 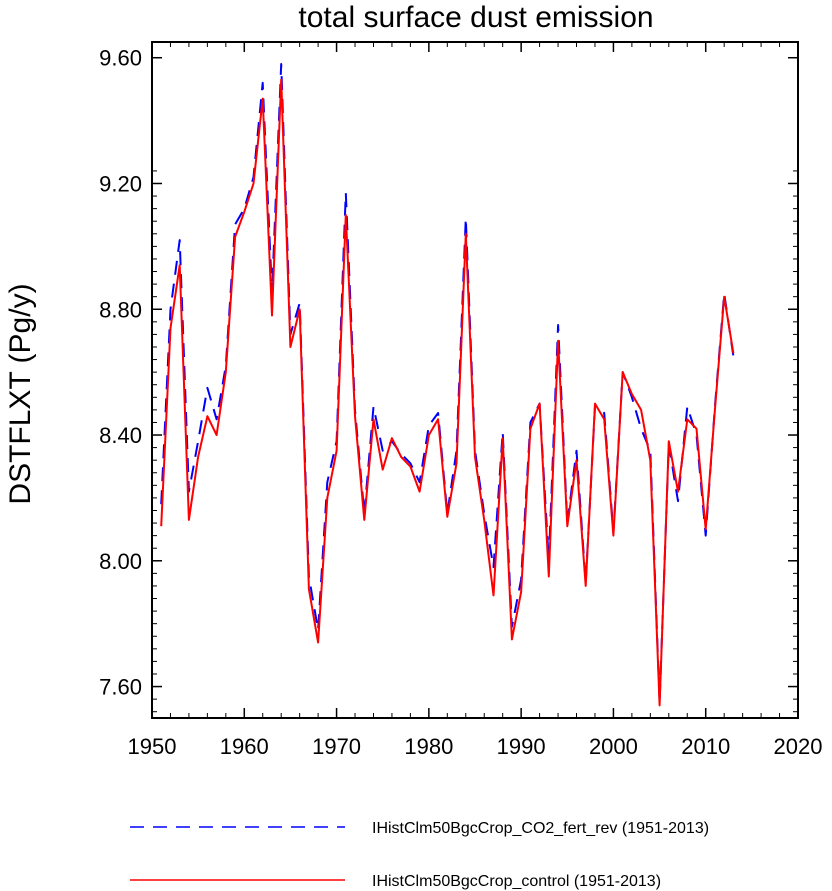 What do you see at coordinates (120, 183) in the screenshot?
I see `y-tick-label: 9.20` at bounding box center [120, 183].